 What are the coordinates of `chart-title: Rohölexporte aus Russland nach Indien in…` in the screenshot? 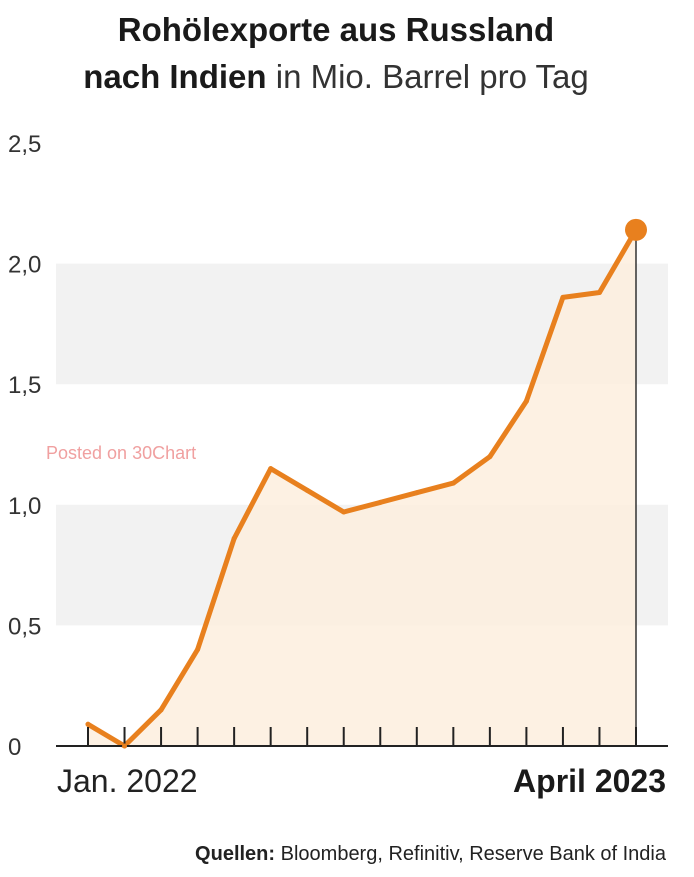 It's located at (336, 53).